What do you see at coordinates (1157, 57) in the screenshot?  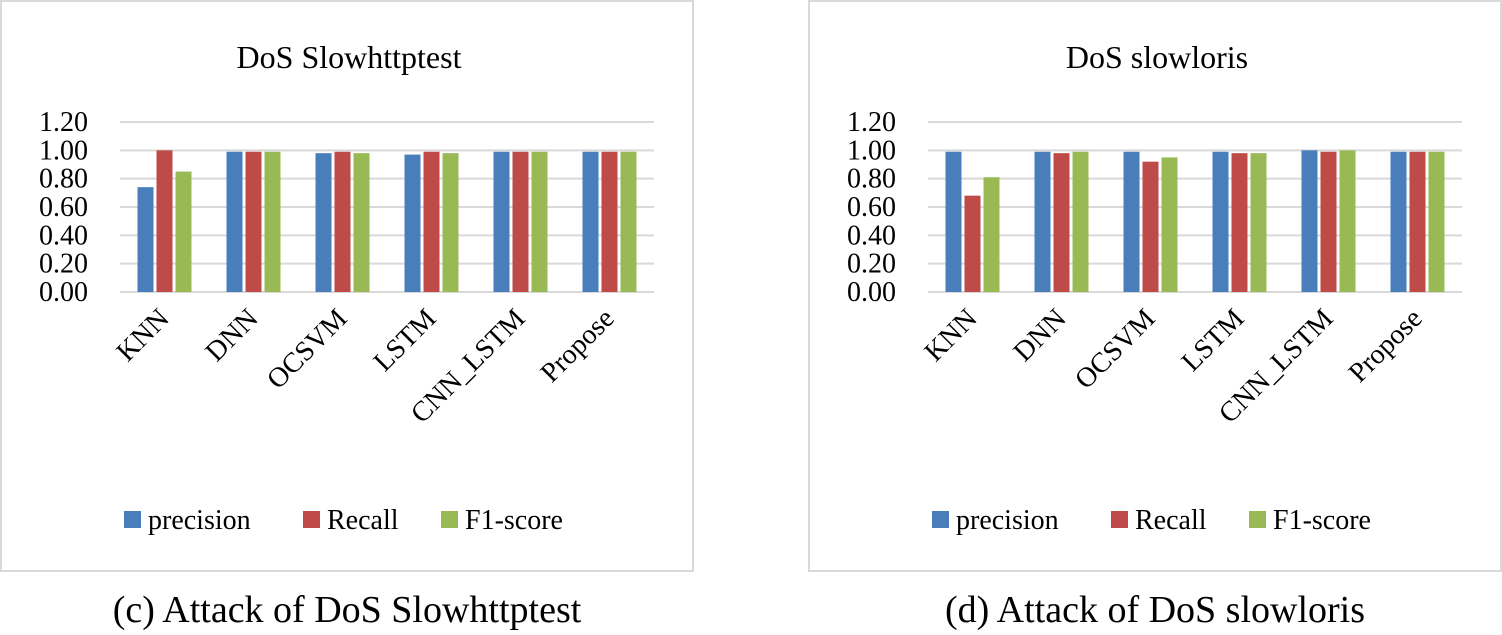 I see `chart-title: DoS slowloris` at bounding box center [1157, 57].